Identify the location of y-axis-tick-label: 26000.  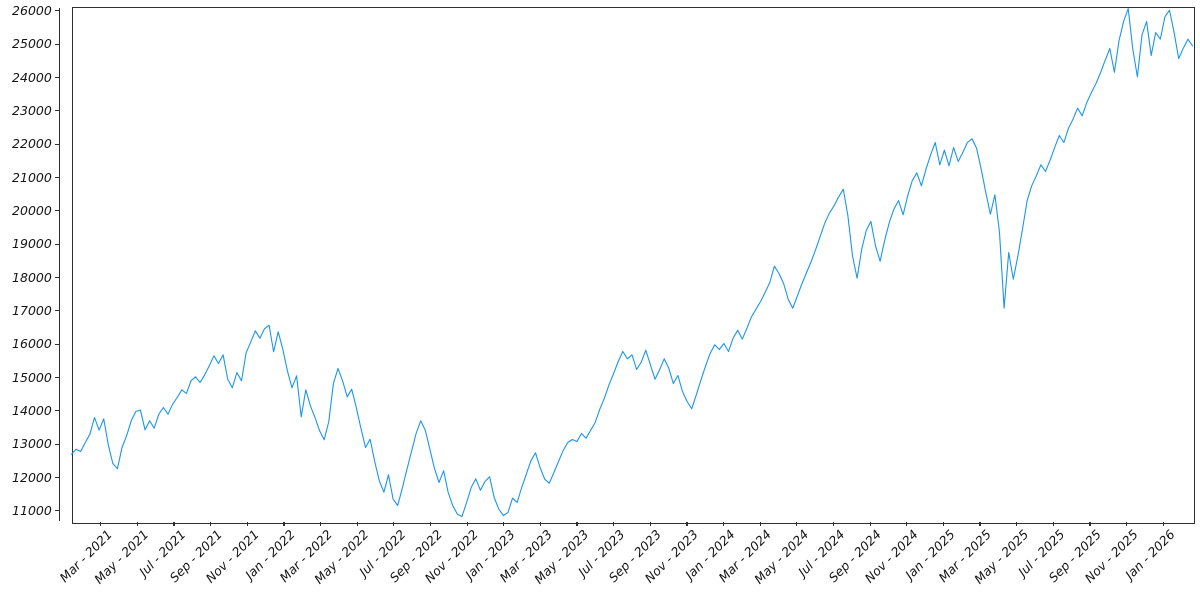
(32, 10).